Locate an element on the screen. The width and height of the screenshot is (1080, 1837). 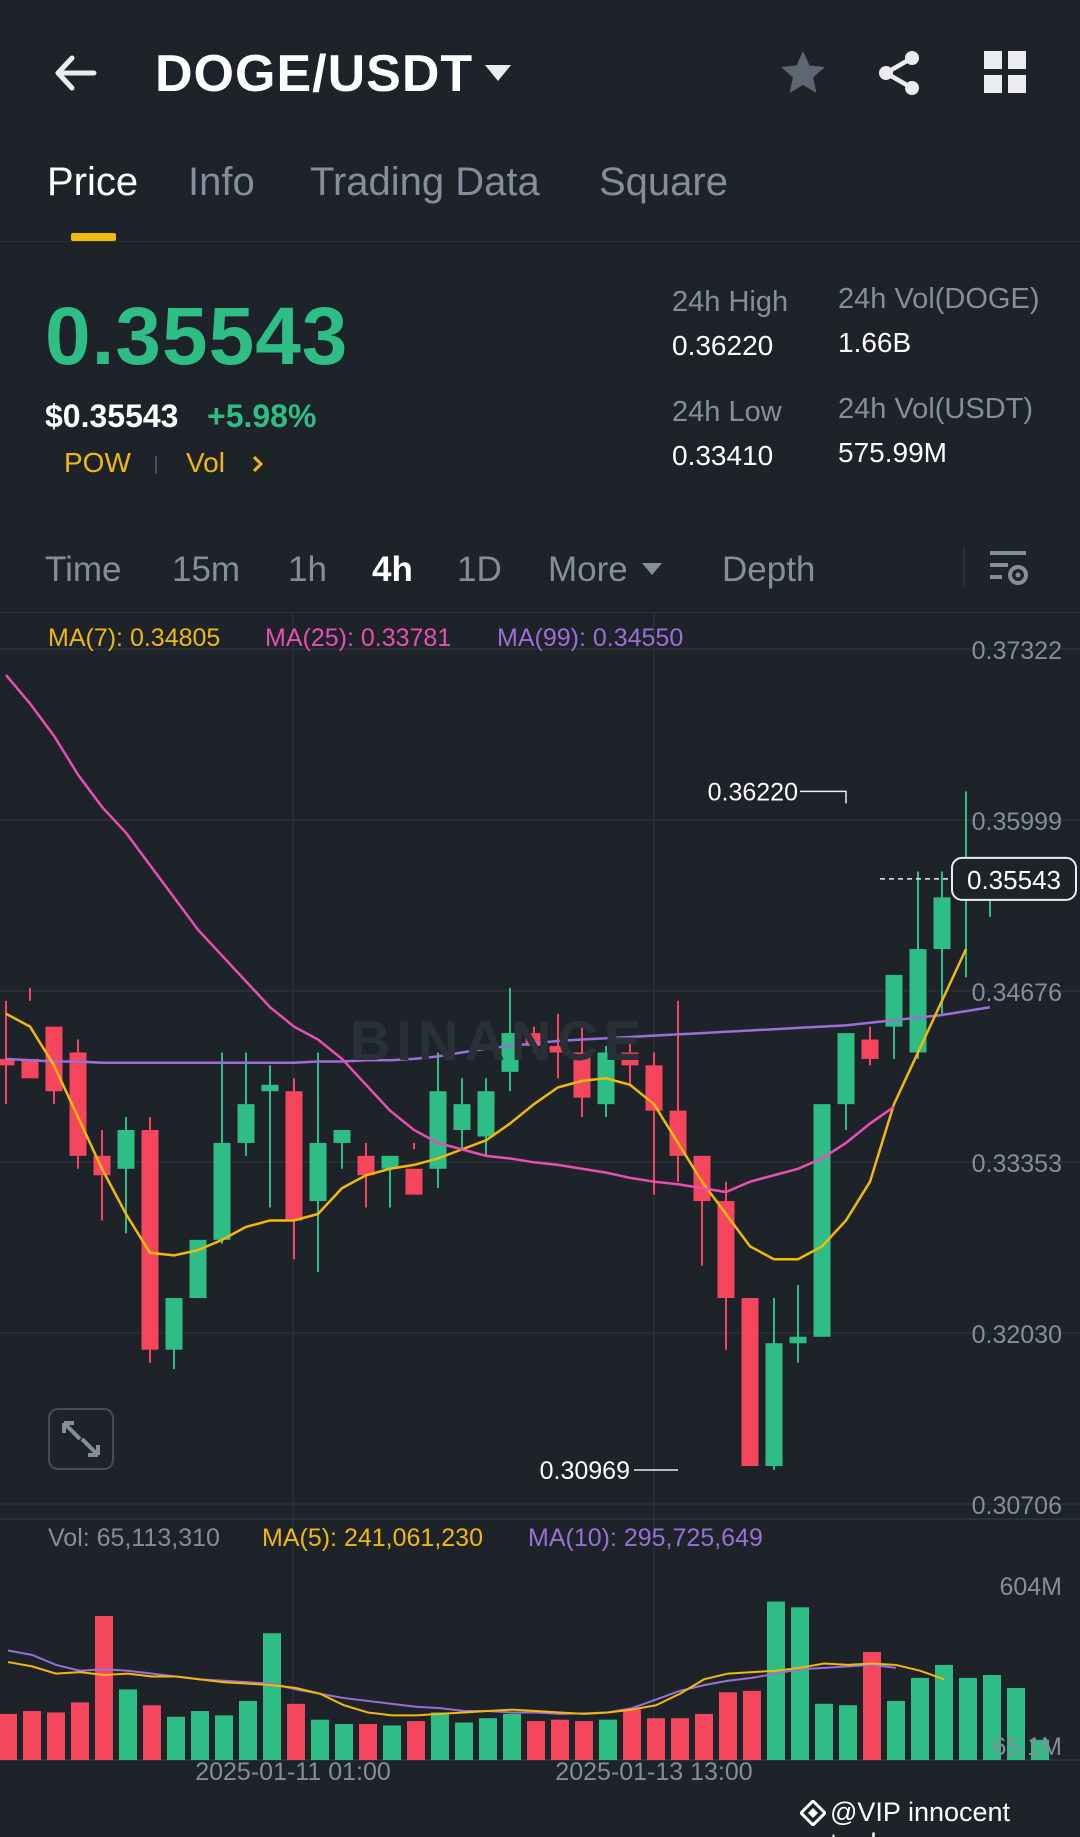
toolbar-divider is located at coordinates (964, 567).